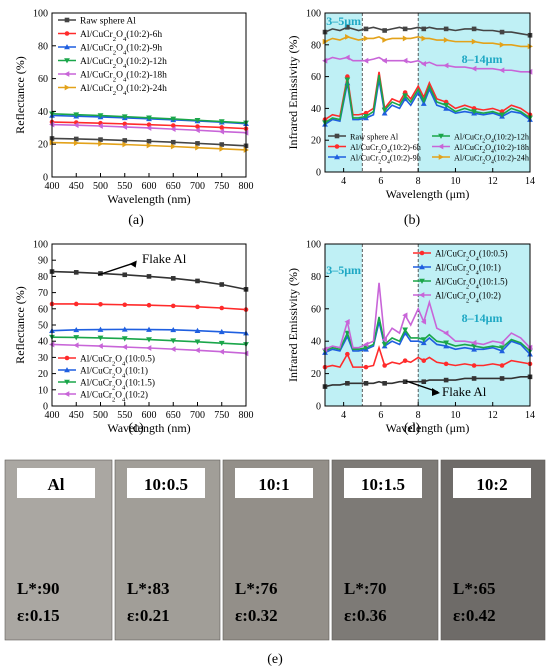 Image resolution: width=550 pixels, height=670 pixels. I want to click on sample-emissivity: ε:0.36, so click(365, 615).